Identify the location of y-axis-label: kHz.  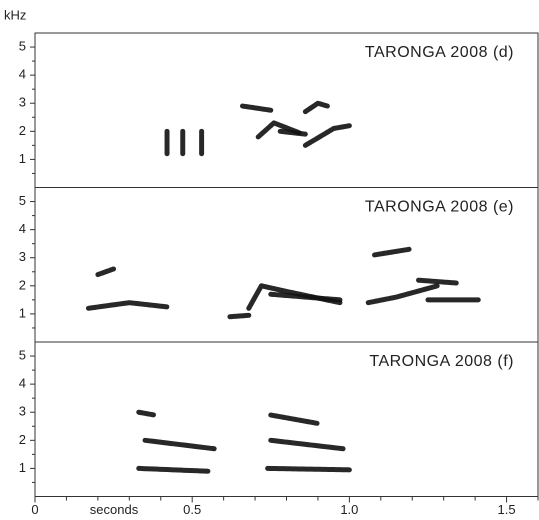
(15, 14).